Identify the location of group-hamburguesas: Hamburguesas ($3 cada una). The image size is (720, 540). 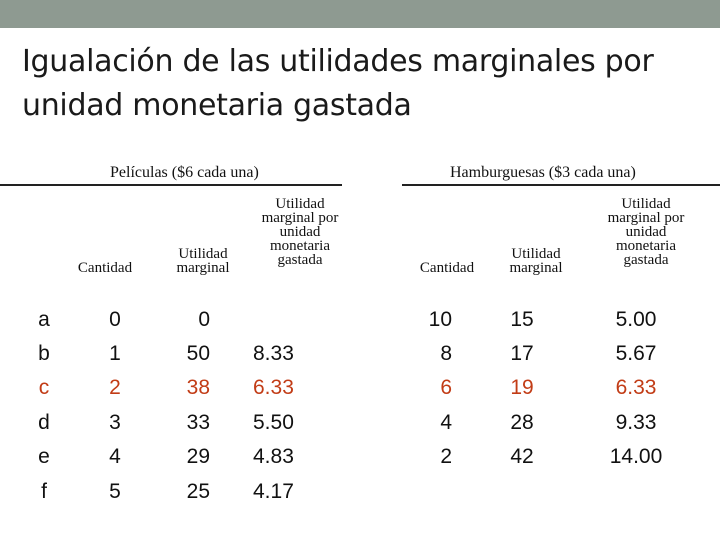
(543, 172).